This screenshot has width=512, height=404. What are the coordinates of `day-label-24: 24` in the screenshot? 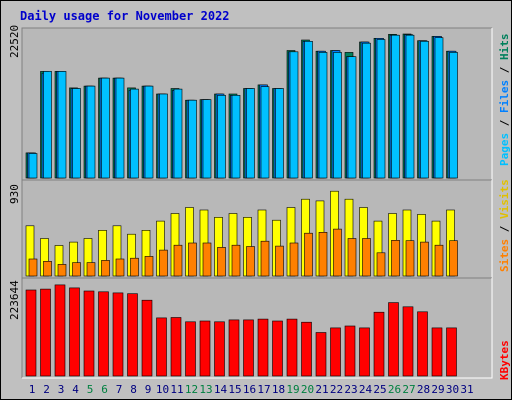 It's located at (366, 389).